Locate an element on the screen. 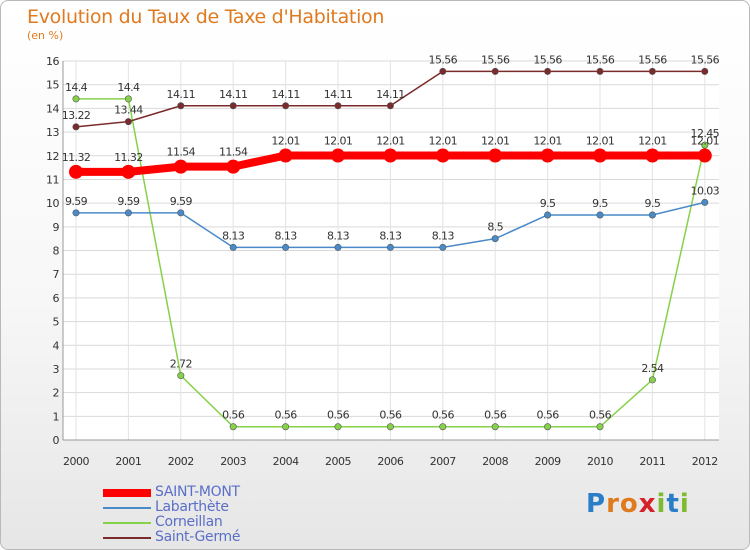 This screenshot has height=550, width=750. y-tick-label: 13 is located at coordinates (52, 132).